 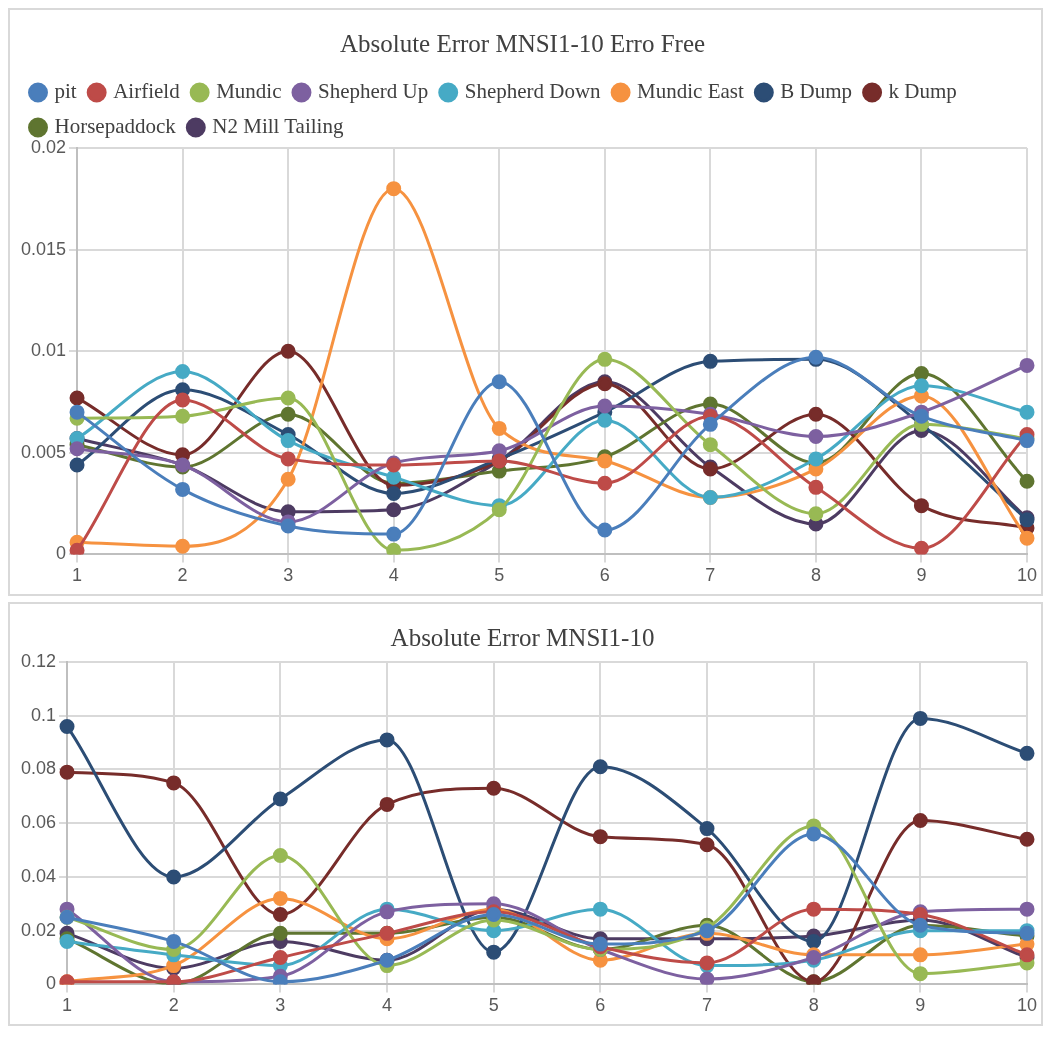 I want to click on legend-label: Horsepaddock, so click(x=115, y=126).